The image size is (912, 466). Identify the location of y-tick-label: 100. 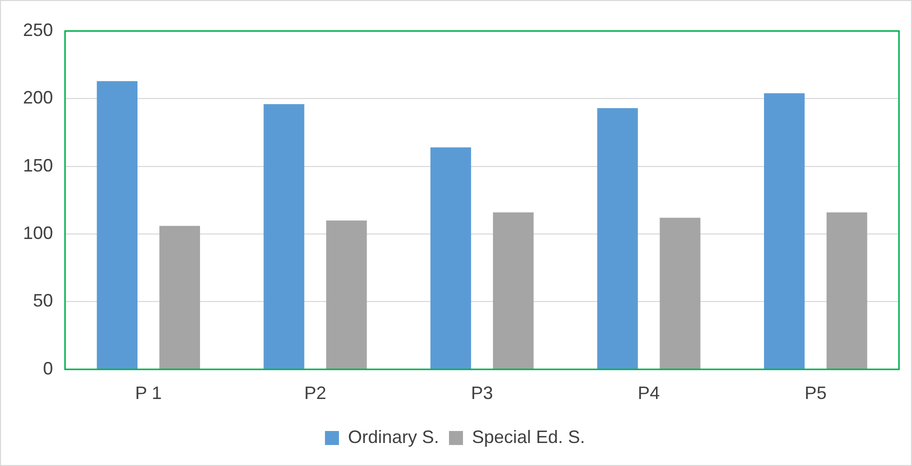
(38, 233).